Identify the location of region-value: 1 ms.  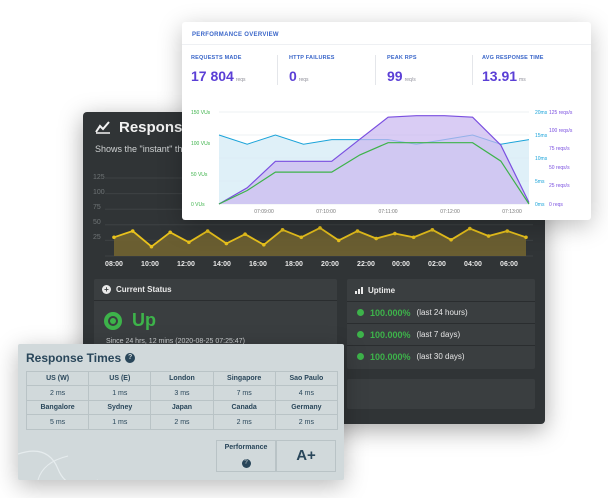
(120, 422).